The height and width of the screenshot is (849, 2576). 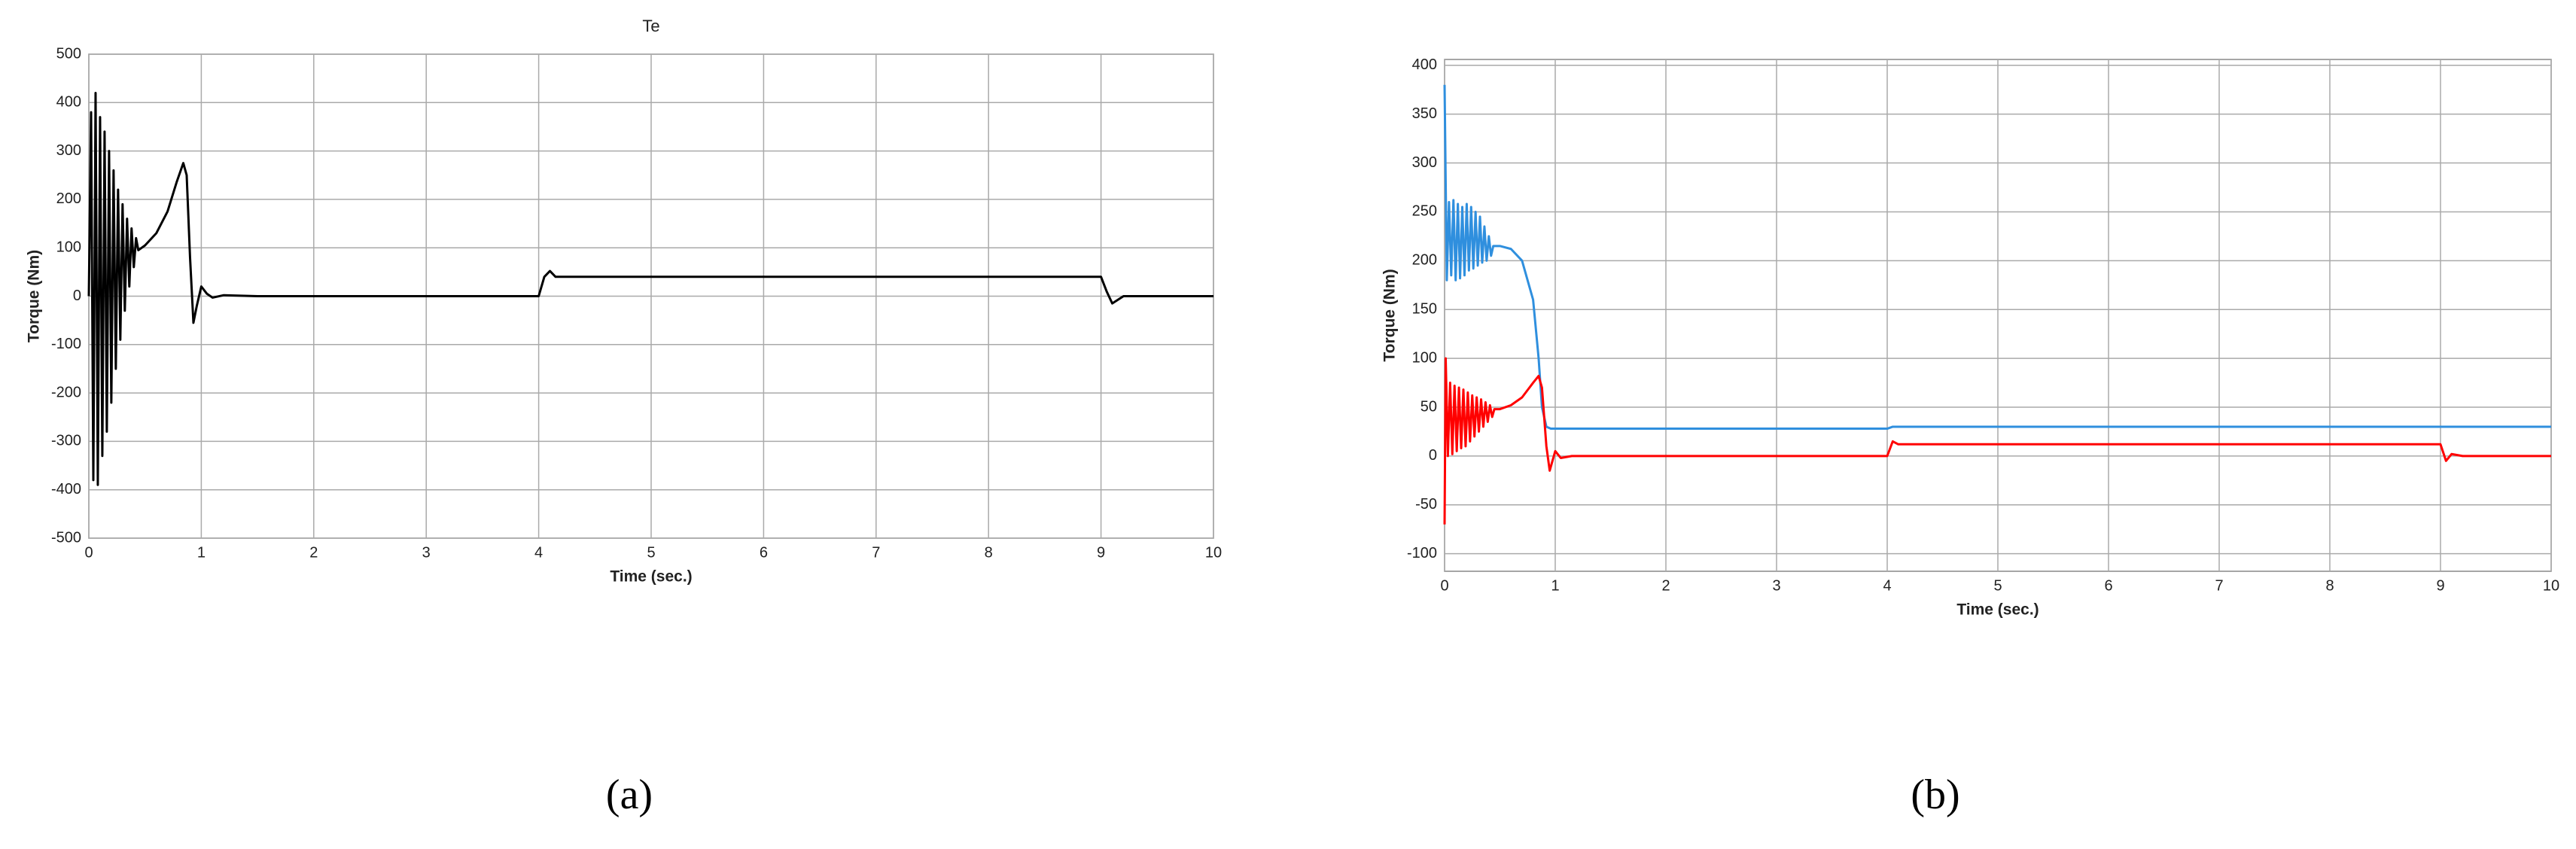 I want to click on y-tick-label: -300, so click(x=66, y=441).